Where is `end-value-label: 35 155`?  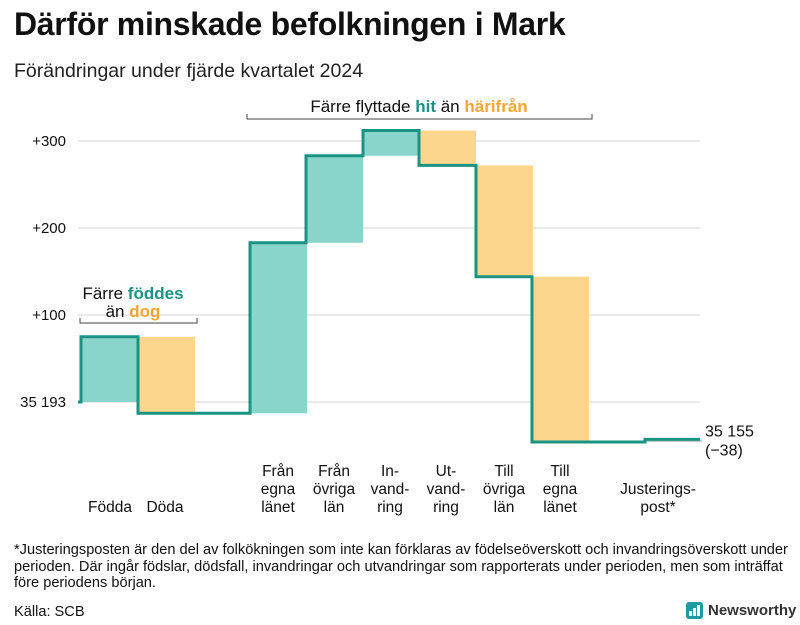 end-value-label: 35 155 is located at coordinates (729, 431).